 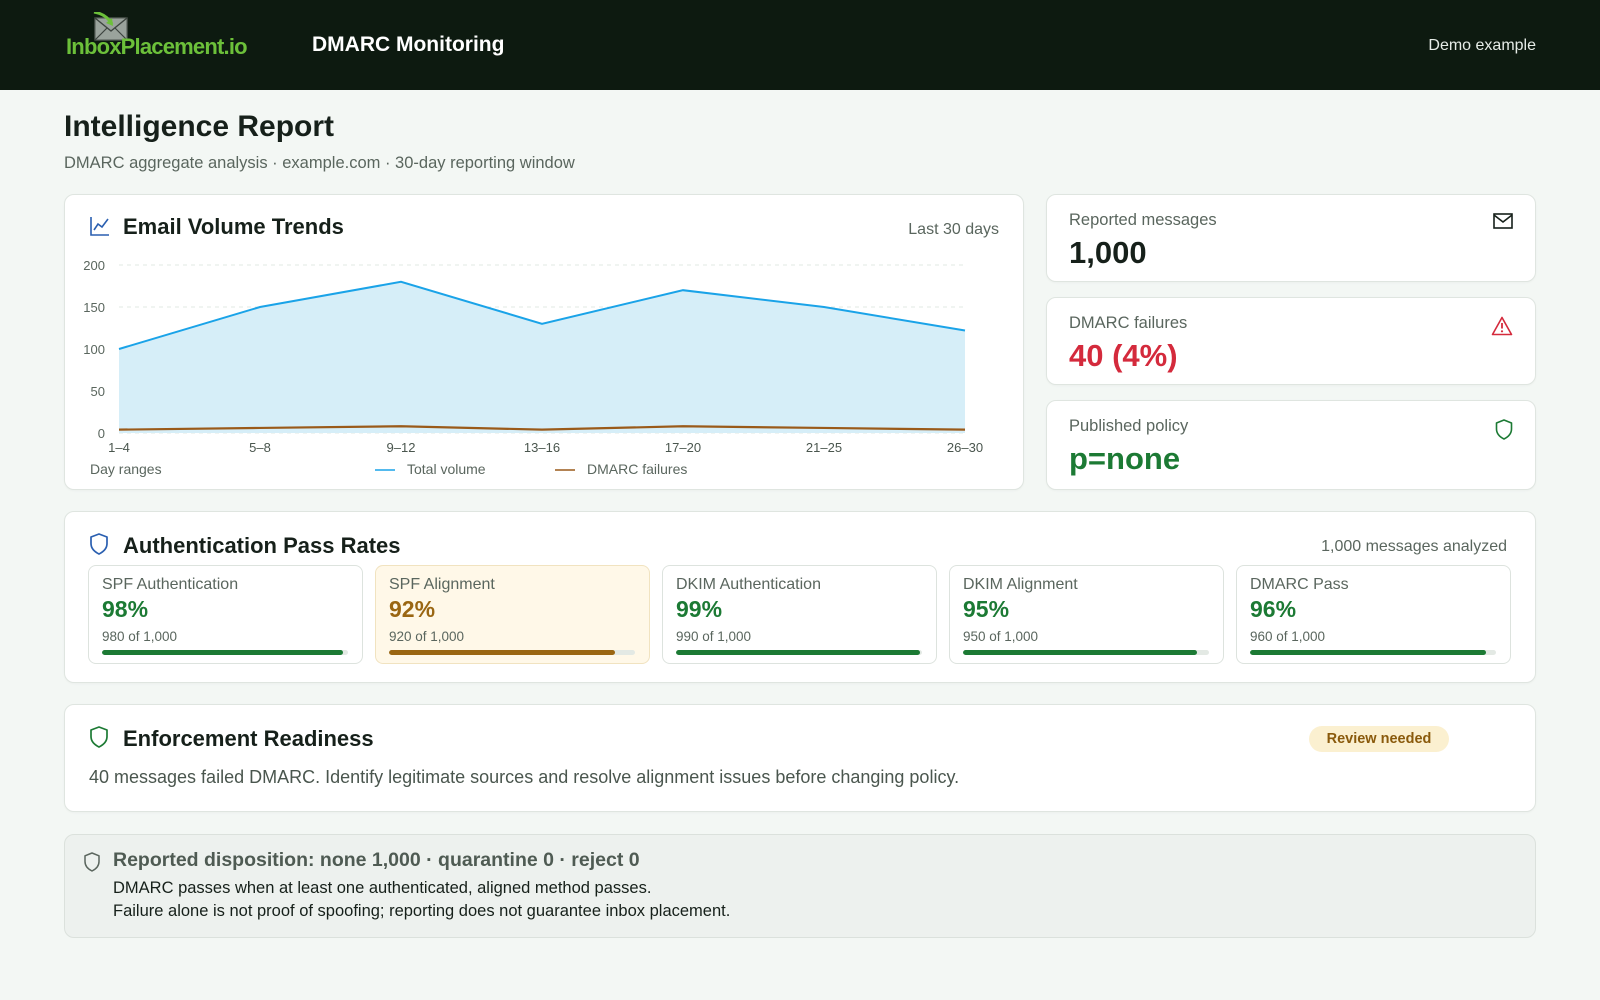 I want to click on rate-card-dmarc-pass: DMARC Pass 96% 960 of 1,000, so click(x=1373, y=614).